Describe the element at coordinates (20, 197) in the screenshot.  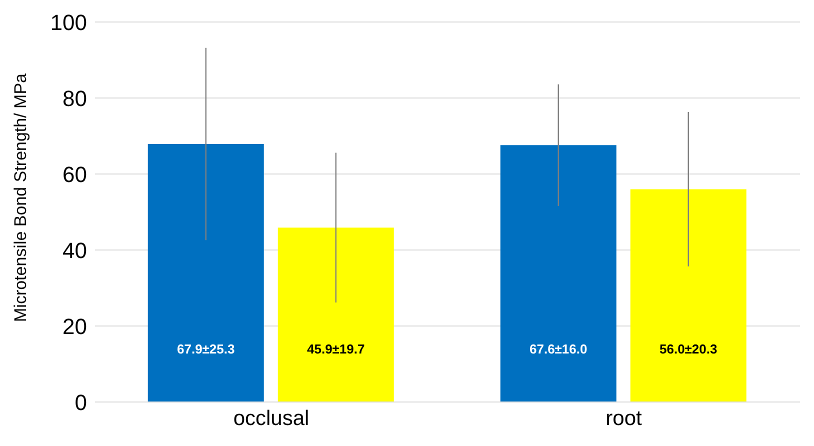
I see `y-axis-title: Microtensile Bond Strength/ MPa` at that location.